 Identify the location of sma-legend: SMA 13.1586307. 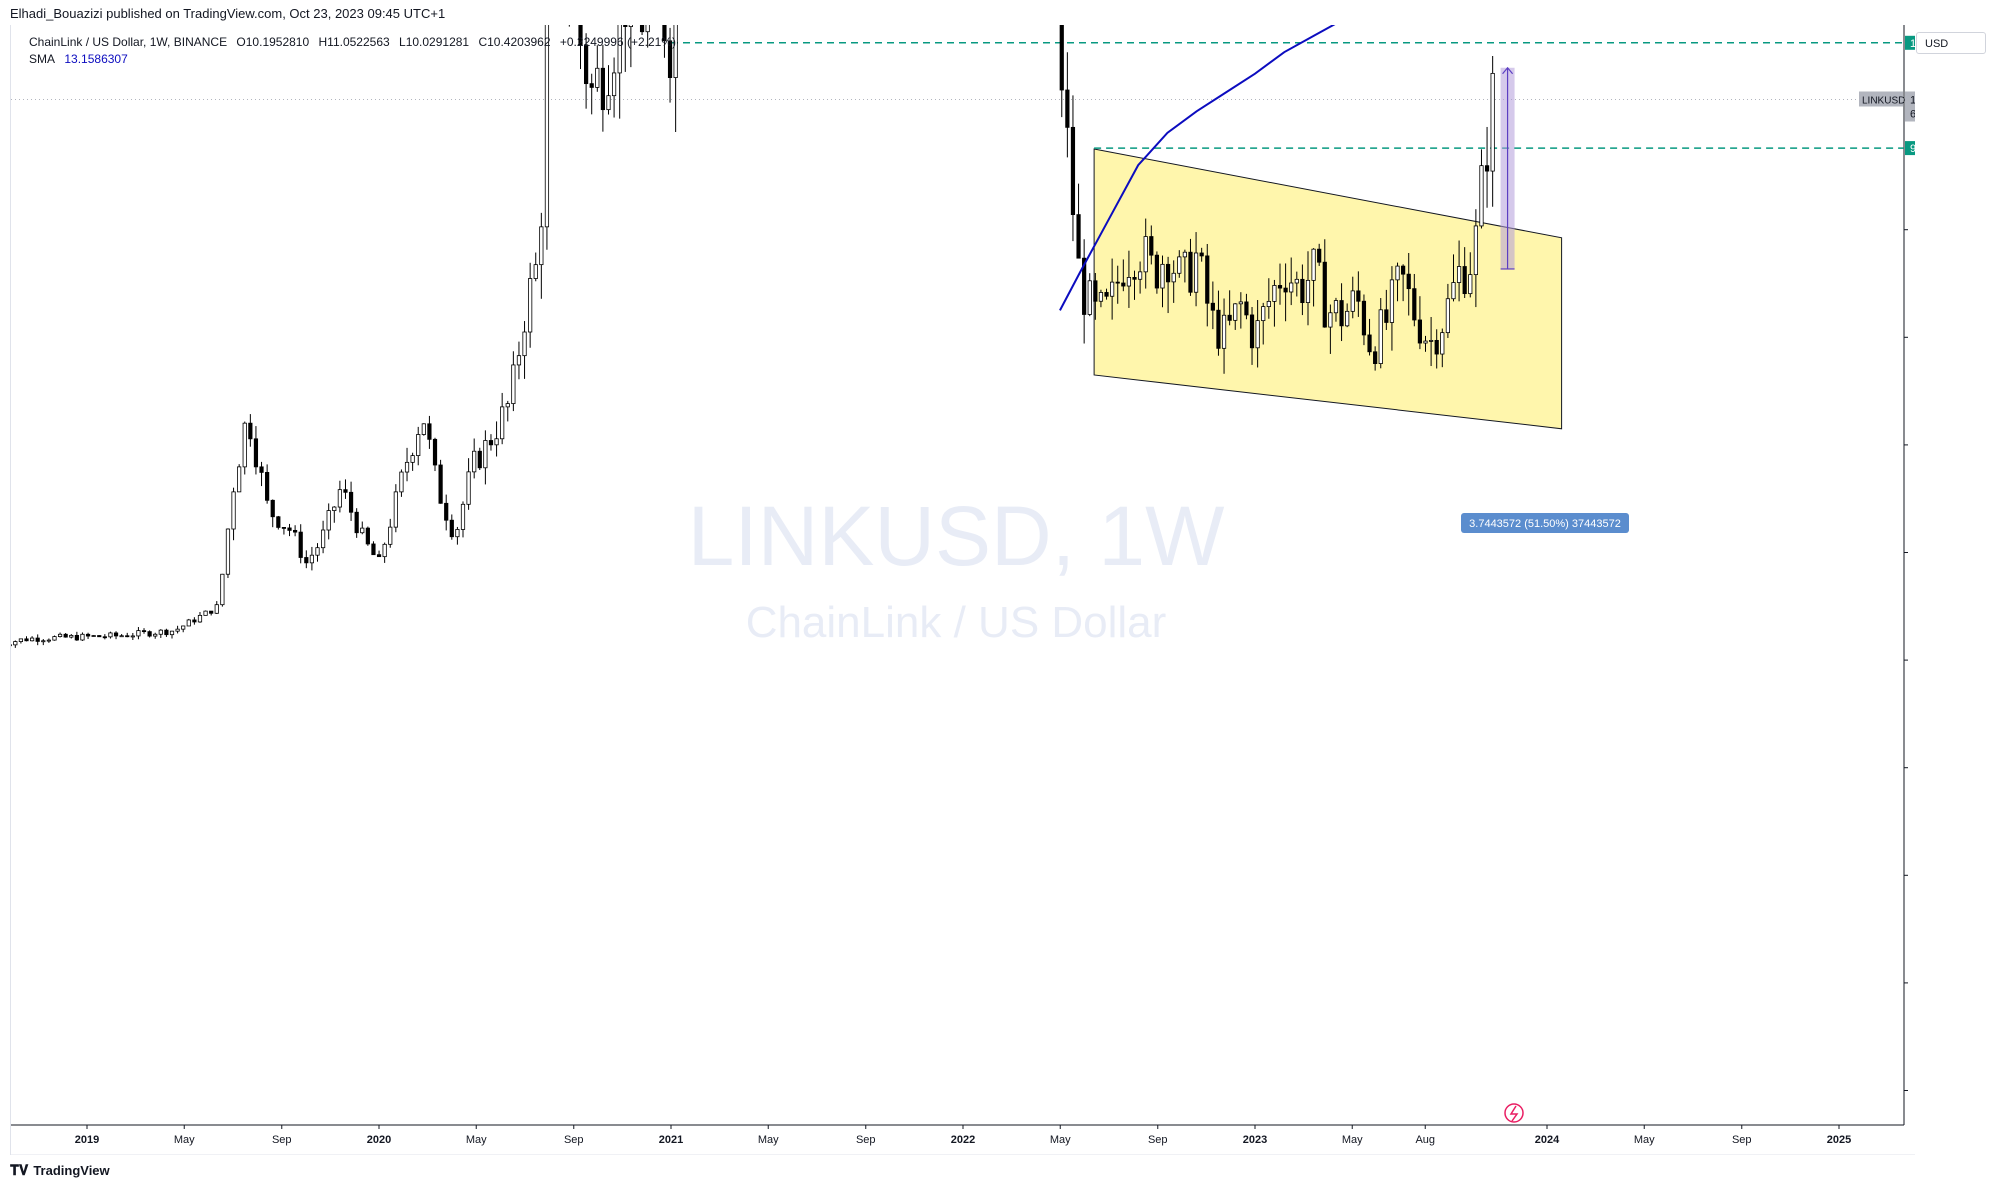
(81, 59).